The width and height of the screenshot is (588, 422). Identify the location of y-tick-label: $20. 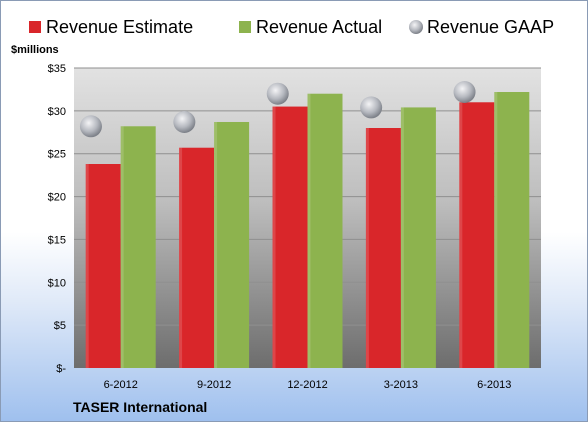
(57, 198).